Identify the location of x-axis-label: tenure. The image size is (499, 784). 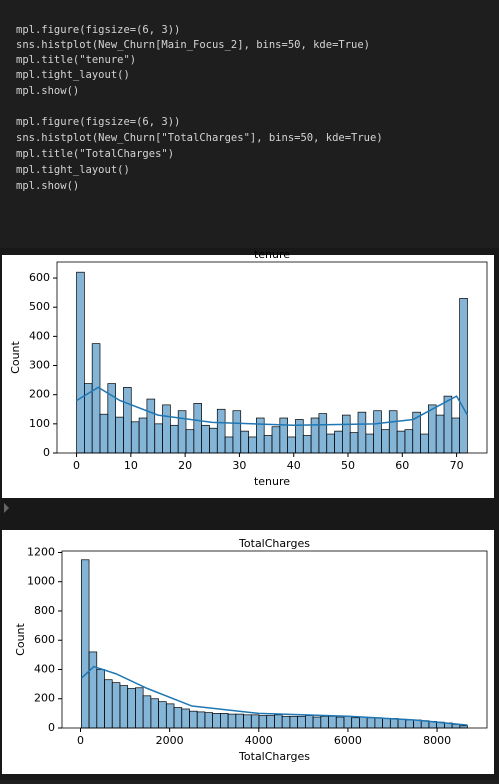
(272, 481).